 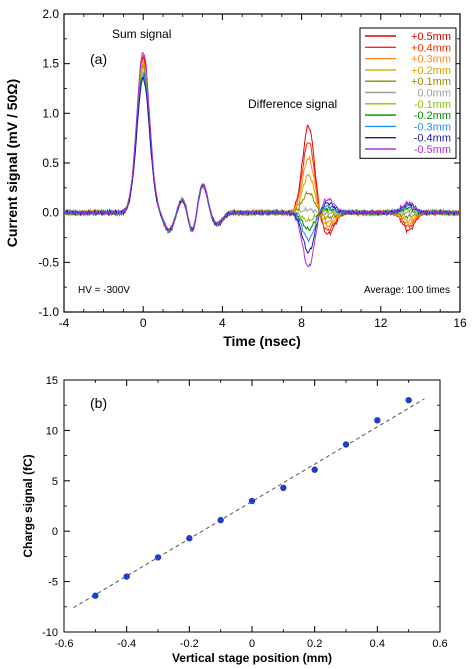 I want to click on y-tick-label-a: -0.5, so click(x=48, y=262).